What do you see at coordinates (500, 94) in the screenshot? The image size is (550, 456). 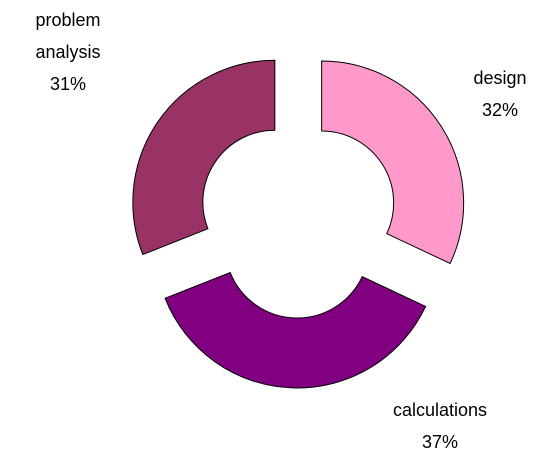 I see `slice-label: design 32%` at bounding box center [500, 94].